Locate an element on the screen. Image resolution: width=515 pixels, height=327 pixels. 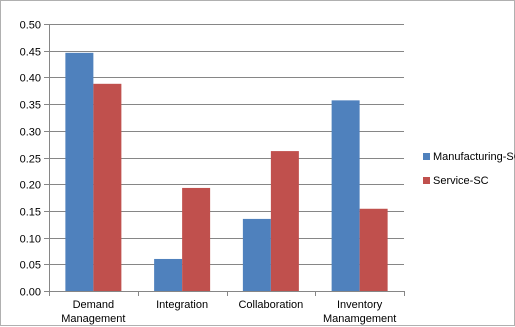
y-tick-label: 0.10 is located at coordinates (30, 240).